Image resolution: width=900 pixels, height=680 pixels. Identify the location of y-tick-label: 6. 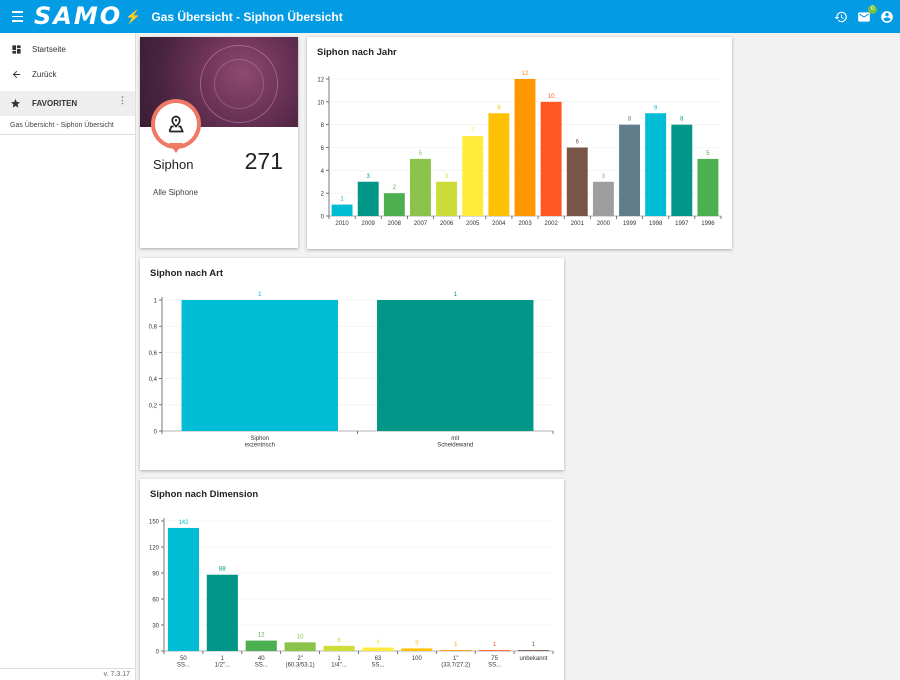
(323, 149).